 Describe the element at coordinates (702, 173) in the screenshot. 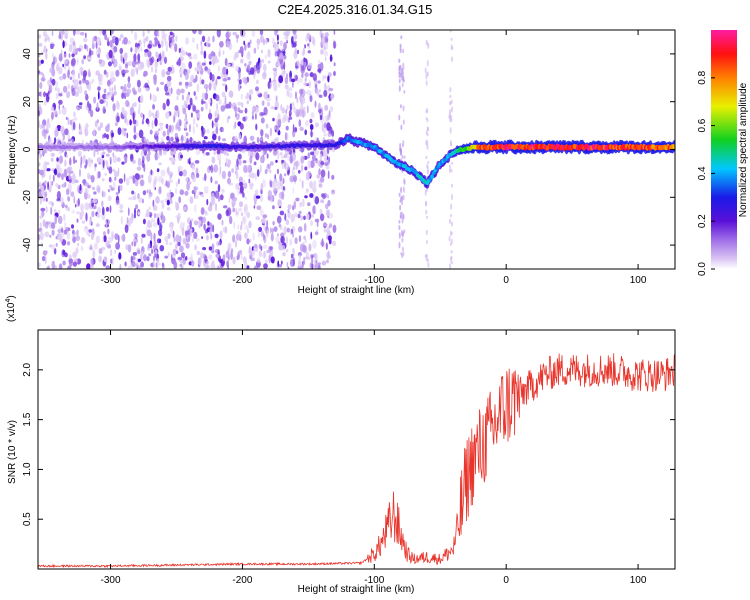

I see `colorbar-tick-label: 0.4` at that location.